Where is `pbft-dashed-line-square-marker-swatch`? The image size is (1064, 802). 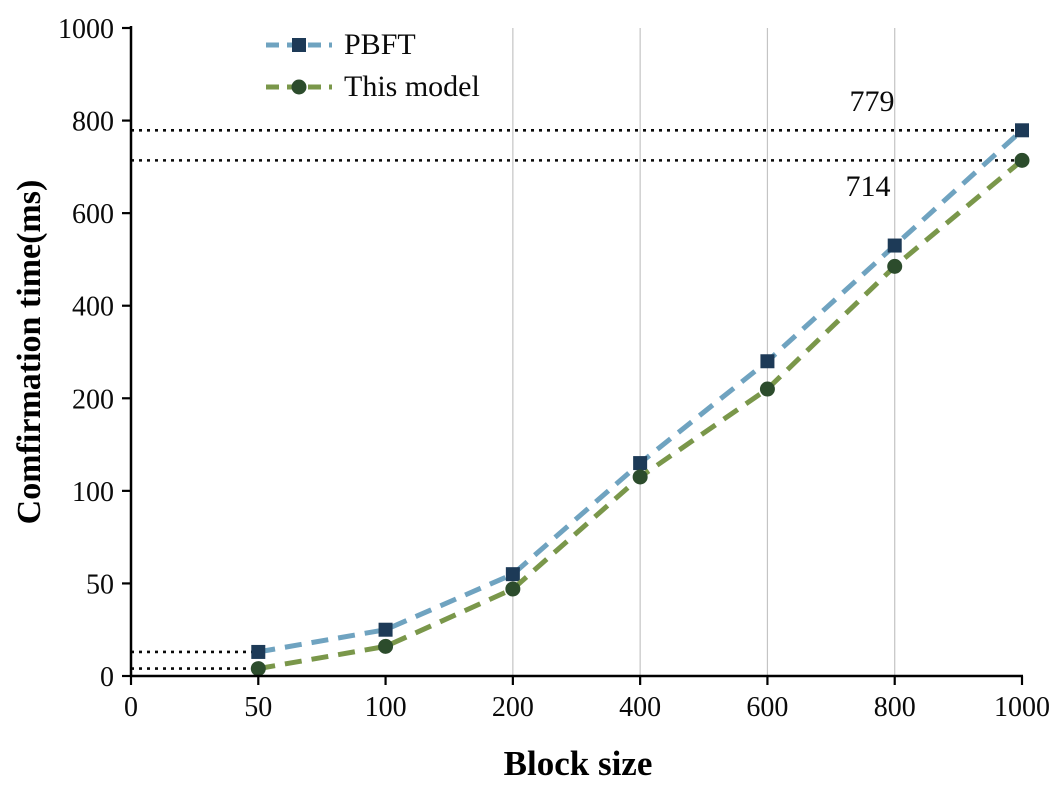
pbft-dashed-line-square-marker-swatch is located at coordinates (299, 45).